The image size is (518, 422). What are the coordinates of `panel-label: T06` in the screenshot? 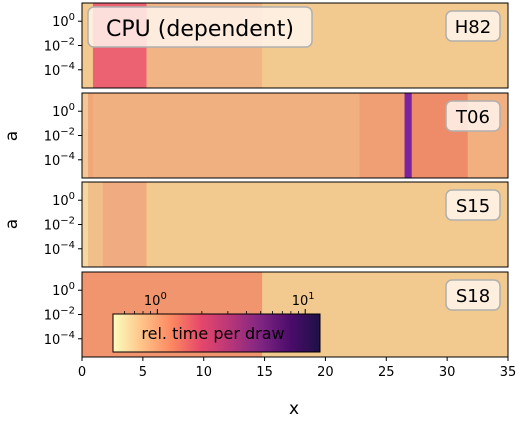 It's located at (472, 117).